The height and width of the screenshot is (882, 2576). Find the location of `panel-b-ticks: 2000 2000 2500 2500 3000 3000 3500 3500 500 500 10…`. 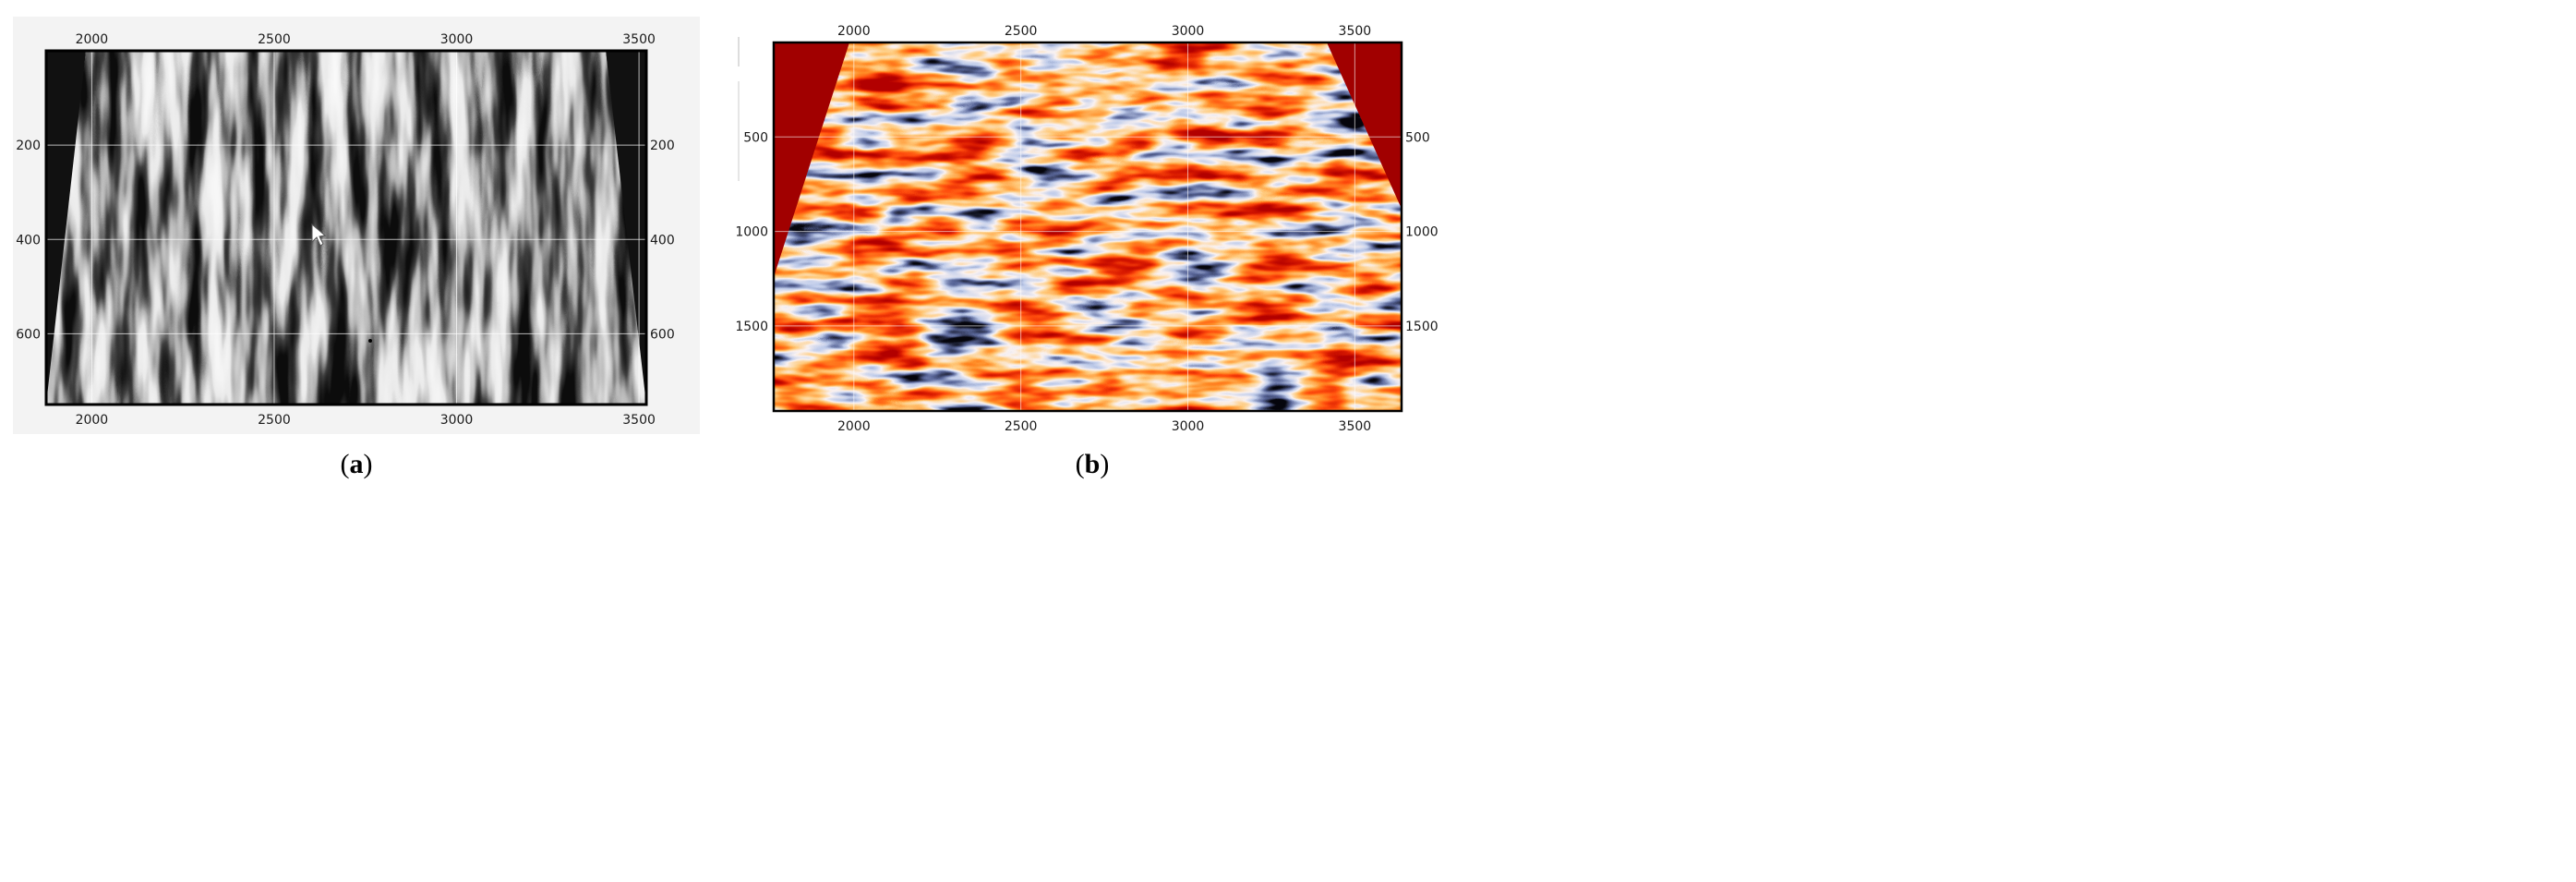

panel-b-ticks: 2000 2000 2500 2500 3000 3000 3500 3500 500 500 10… is located at coordinates (1086, 229).